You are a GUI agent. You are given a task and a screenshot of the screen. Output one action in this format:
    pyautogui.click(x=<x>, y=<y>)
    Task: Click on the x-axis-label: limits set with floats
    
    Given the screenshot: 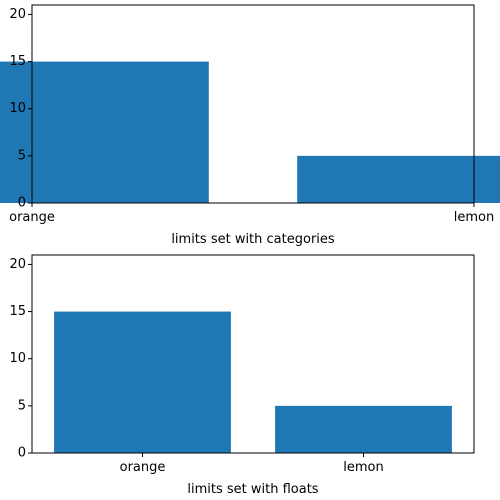 What is the action you would take?
    pyautogui.click(x=252, y=489)
    